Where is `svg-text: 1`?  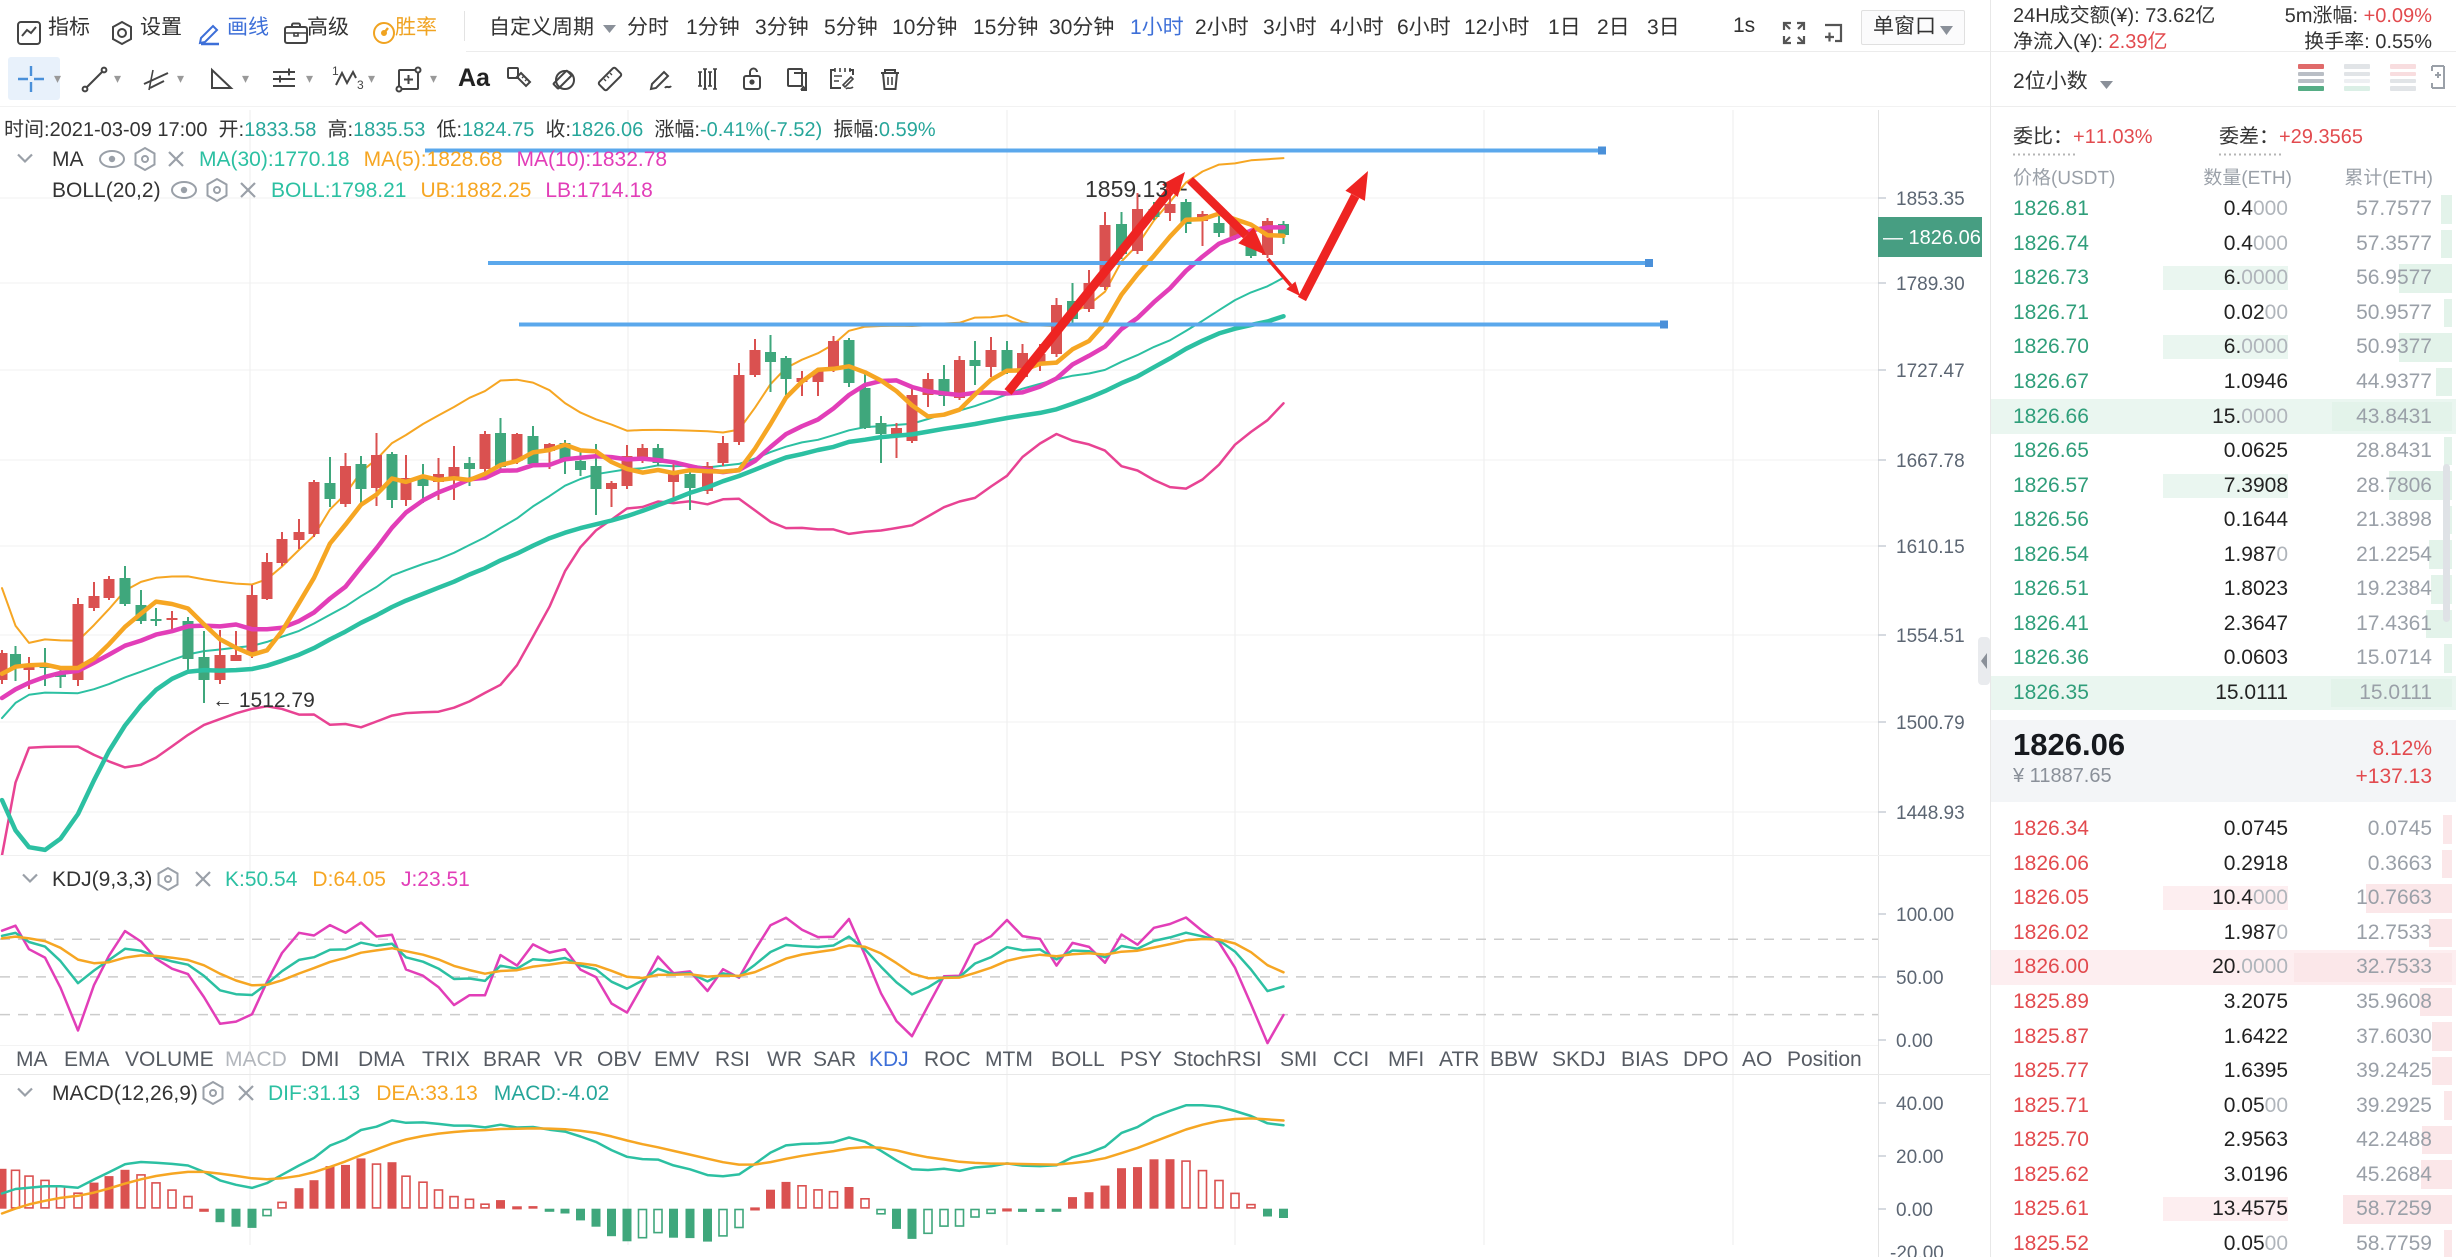 svg-text: 1 is located at coordinates (335, 71).